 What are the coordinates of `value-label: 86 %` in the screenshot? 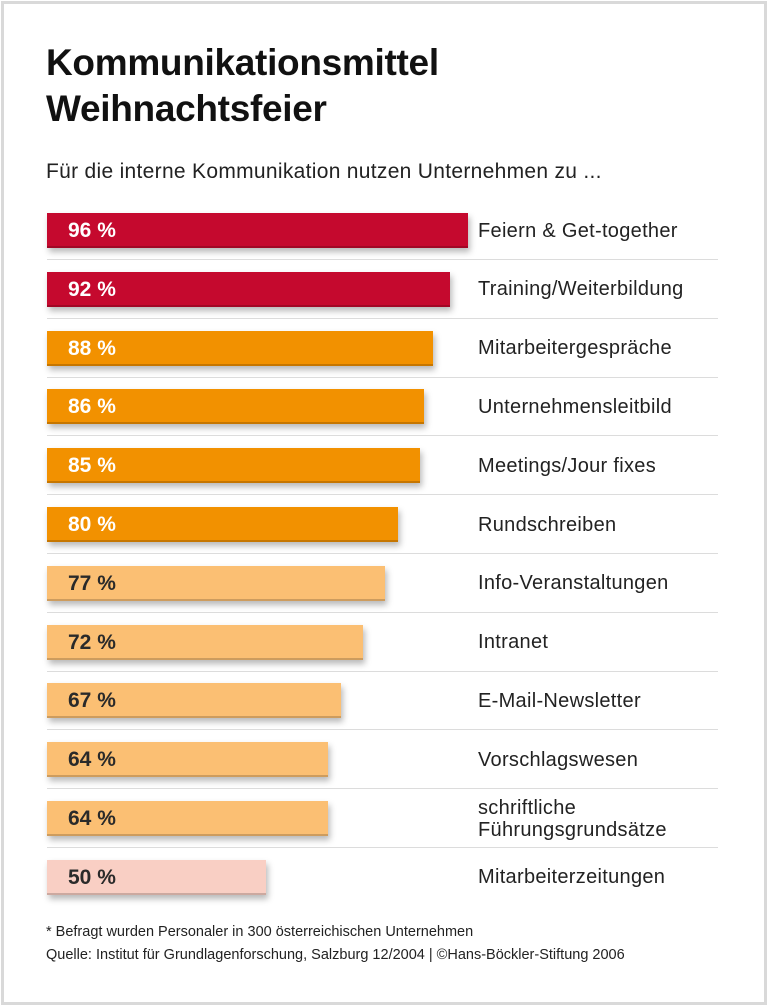 It's located at (92, 407).